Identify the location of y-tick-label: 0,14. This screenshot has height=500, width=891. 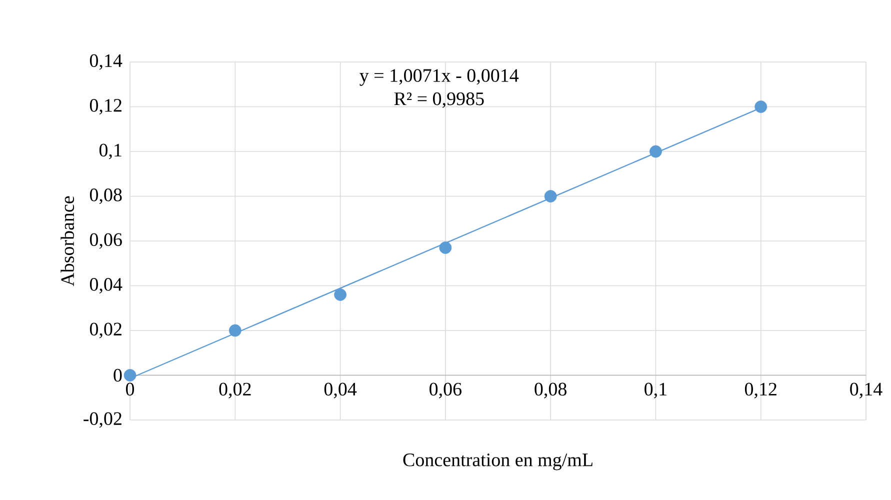
(106, 62).